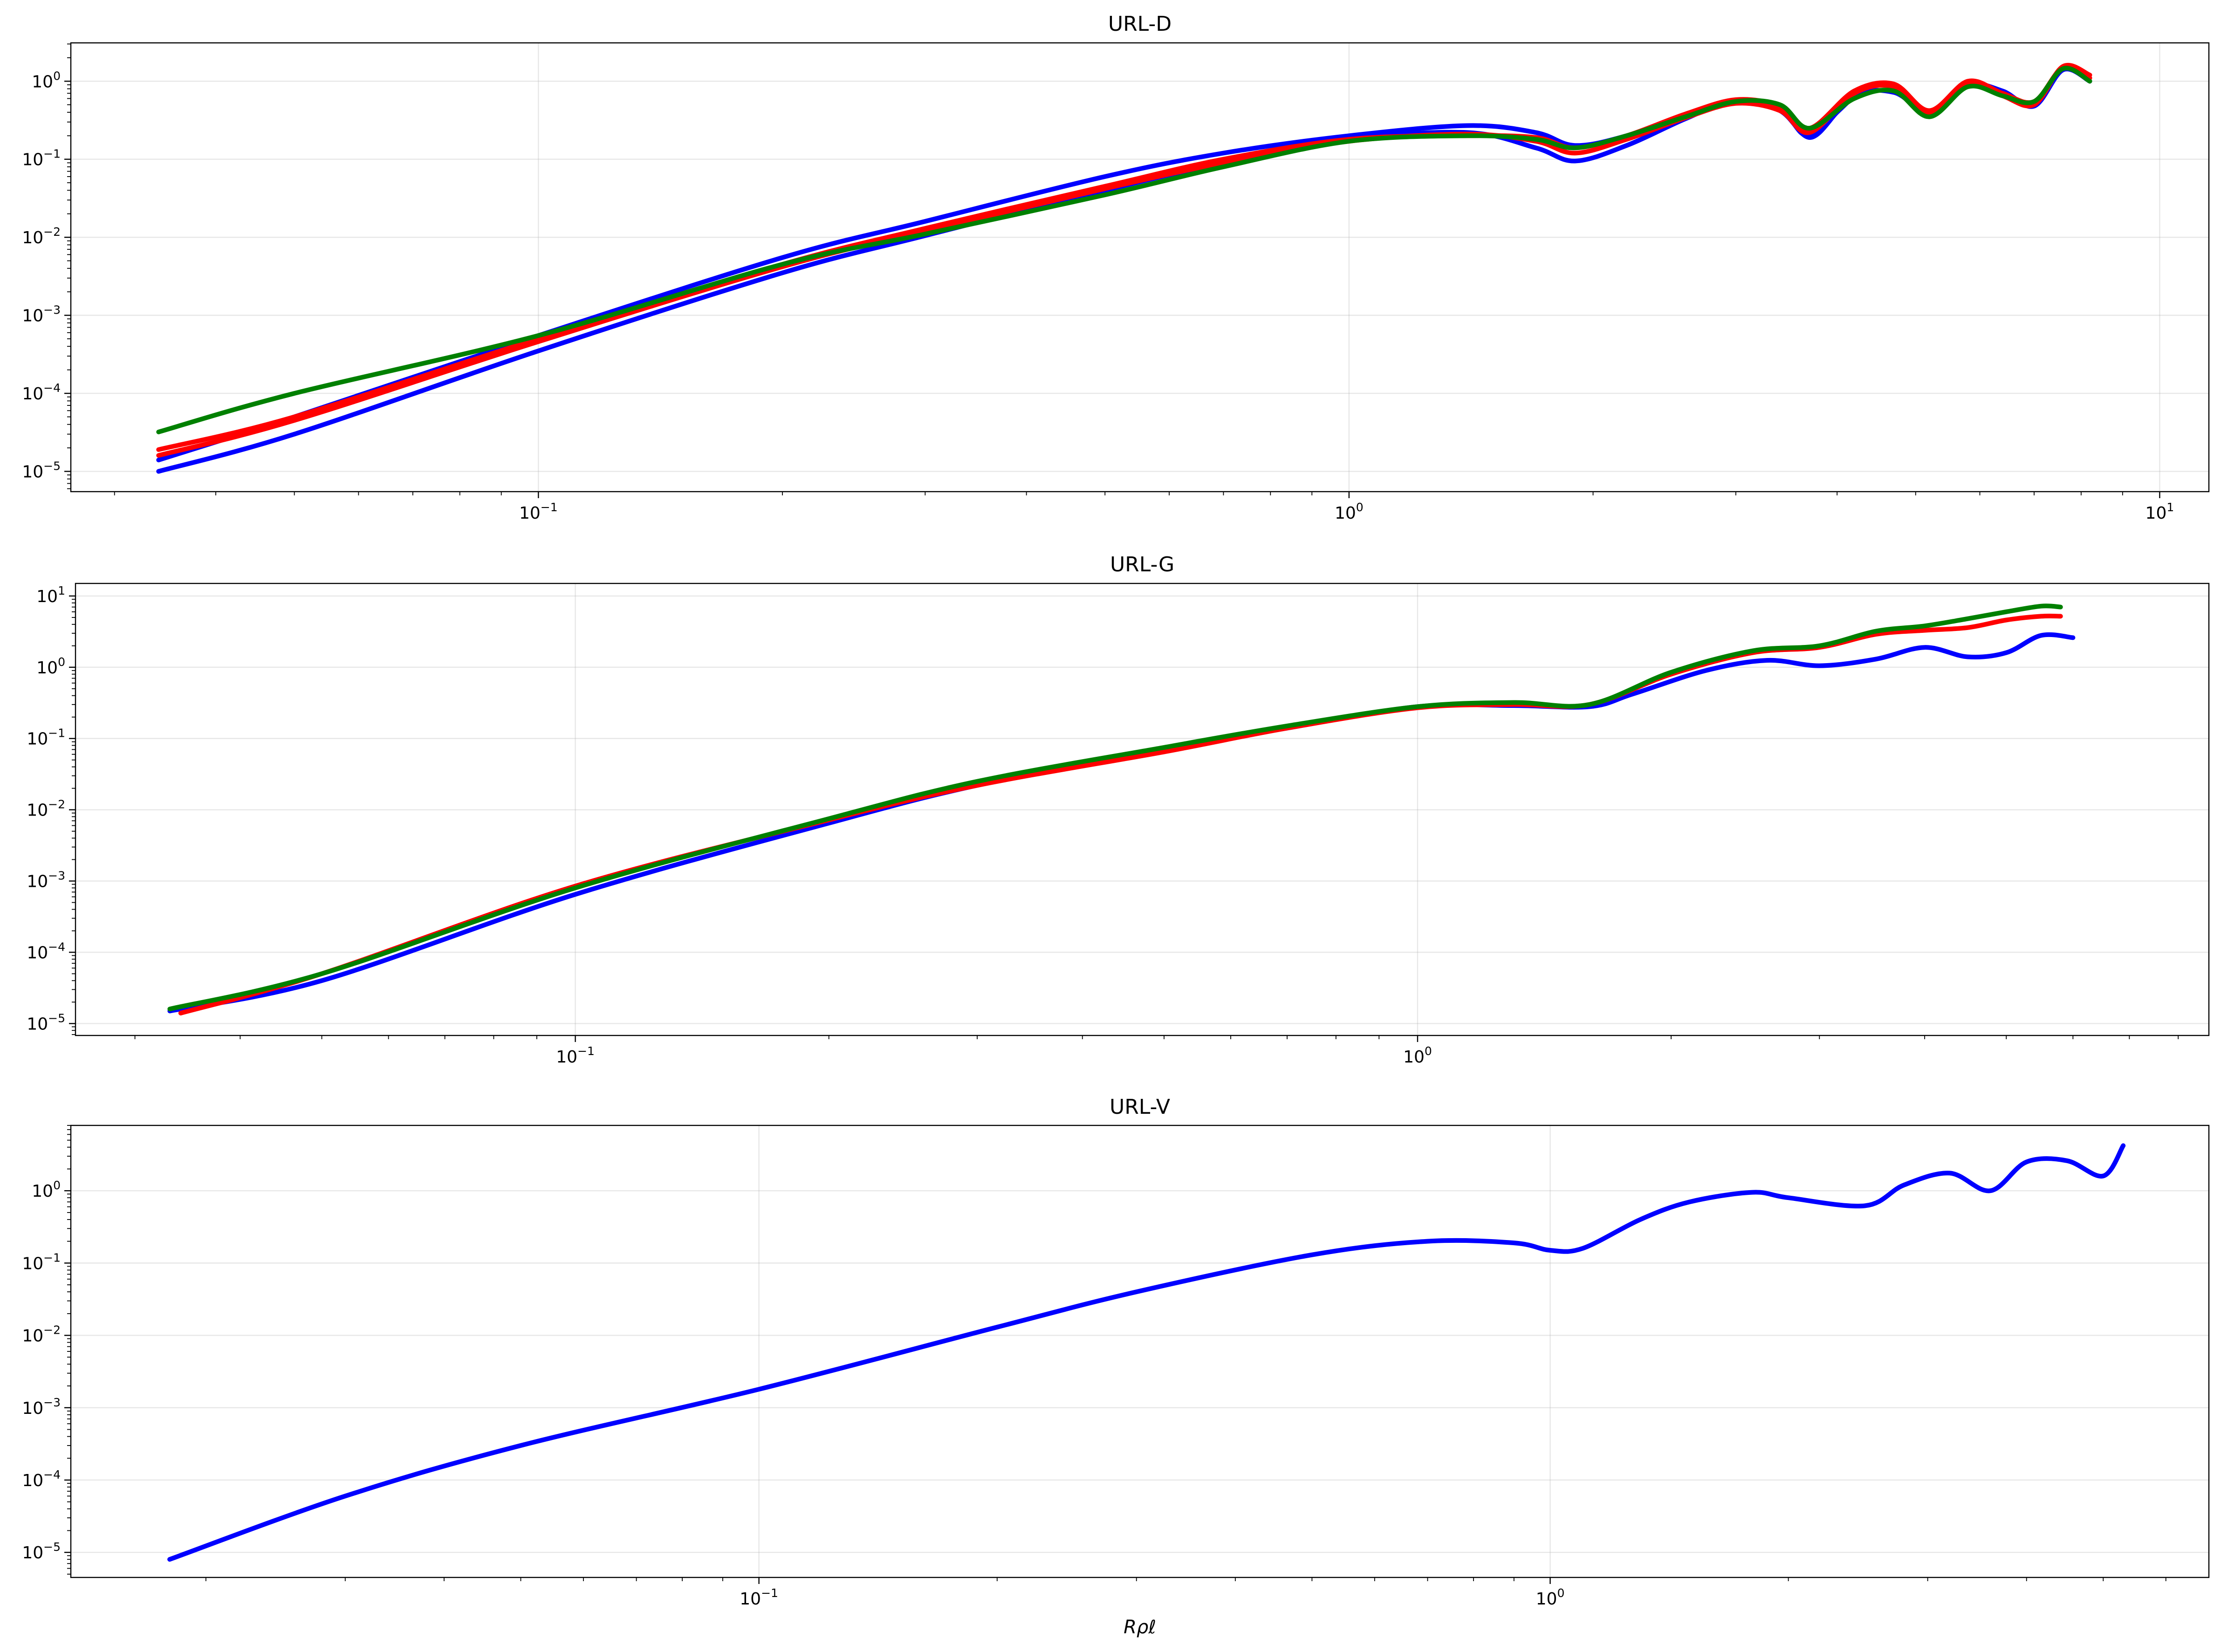 This screenshot has height=1652, width=2221. What do you see at coordinates (1140, 24) in the screenshot?
I see `chart-title-url-d: URL-D` at bounding box center [1140, 24].